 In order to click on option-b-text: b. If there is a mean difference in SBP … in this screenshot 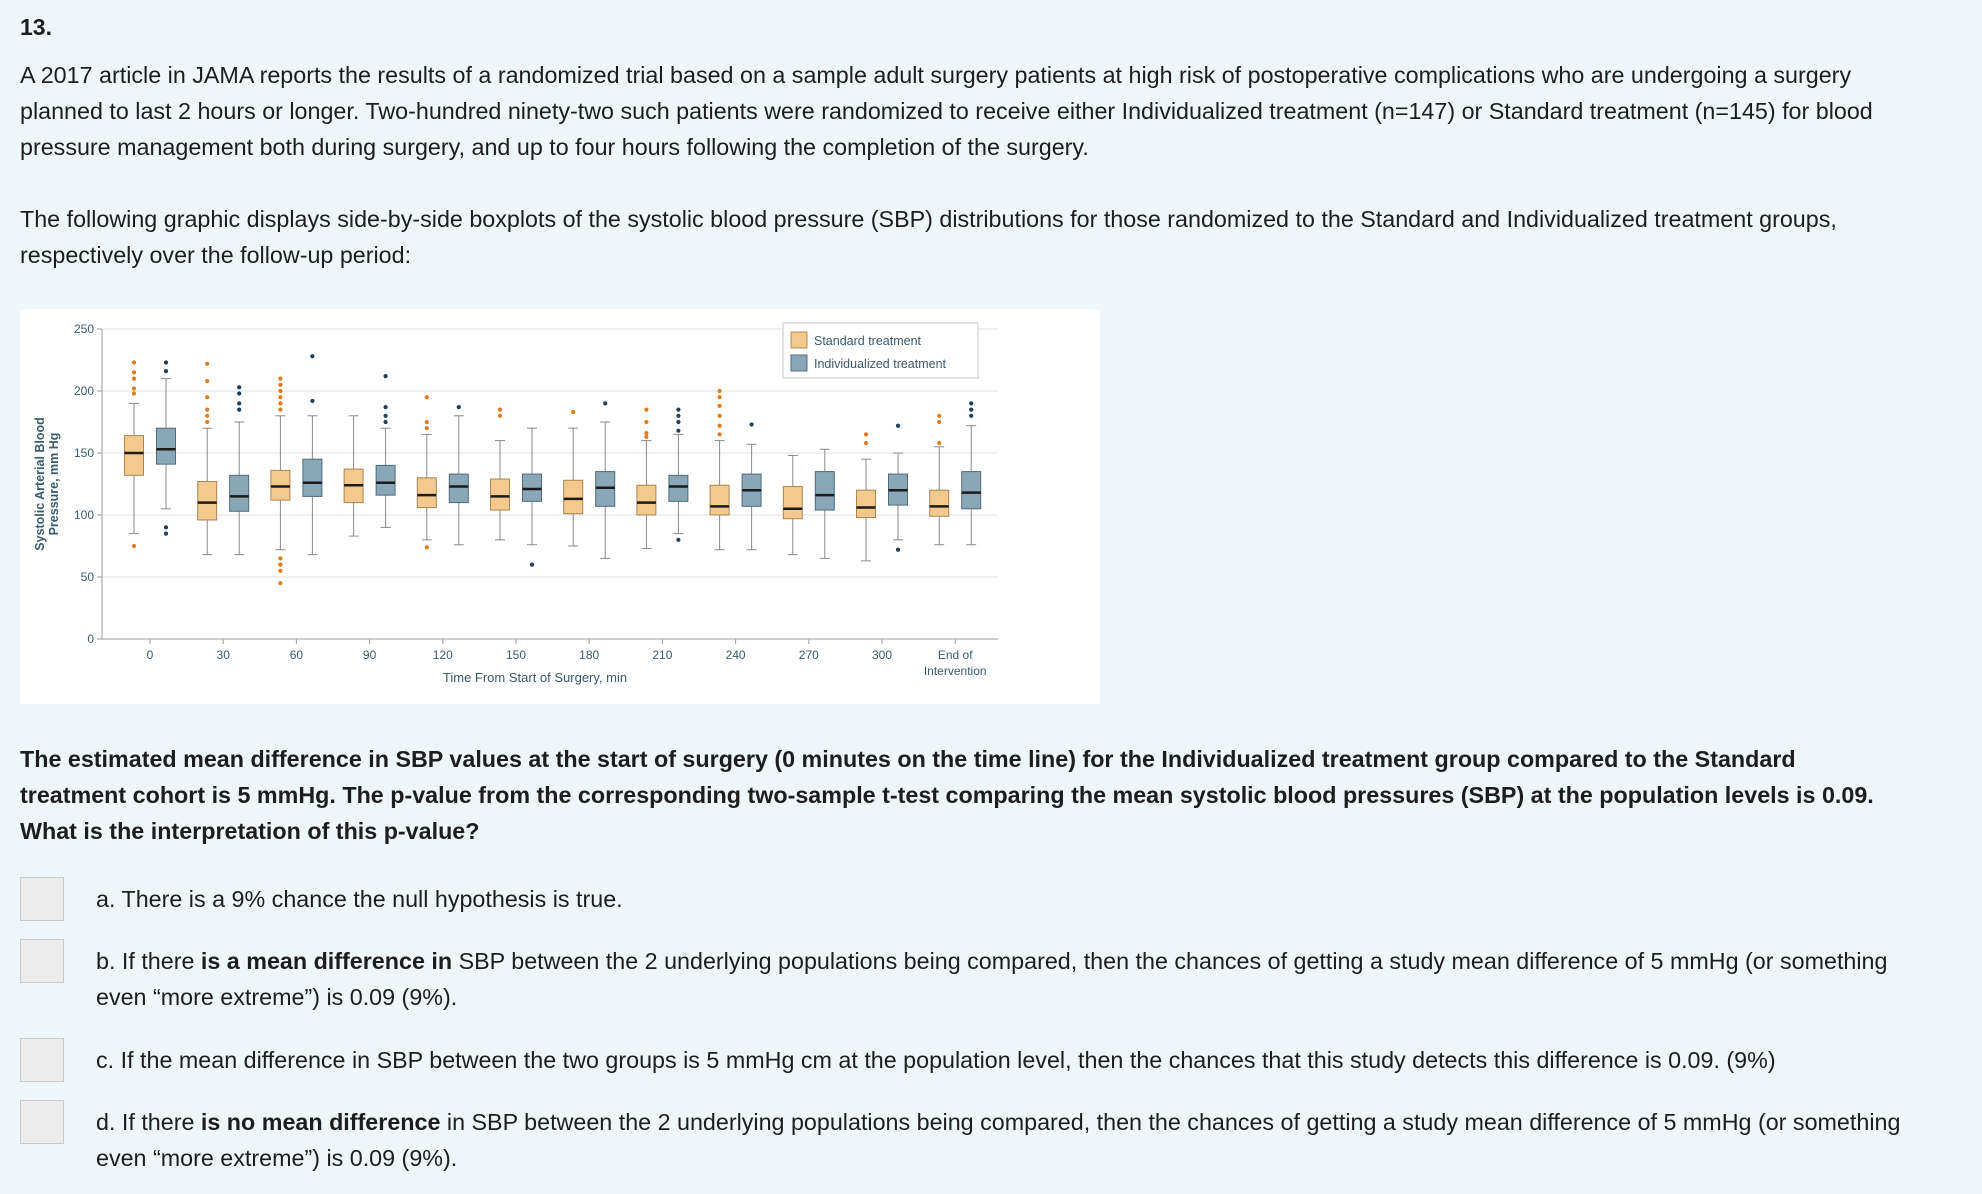, I will do `click(1006, 979)`.